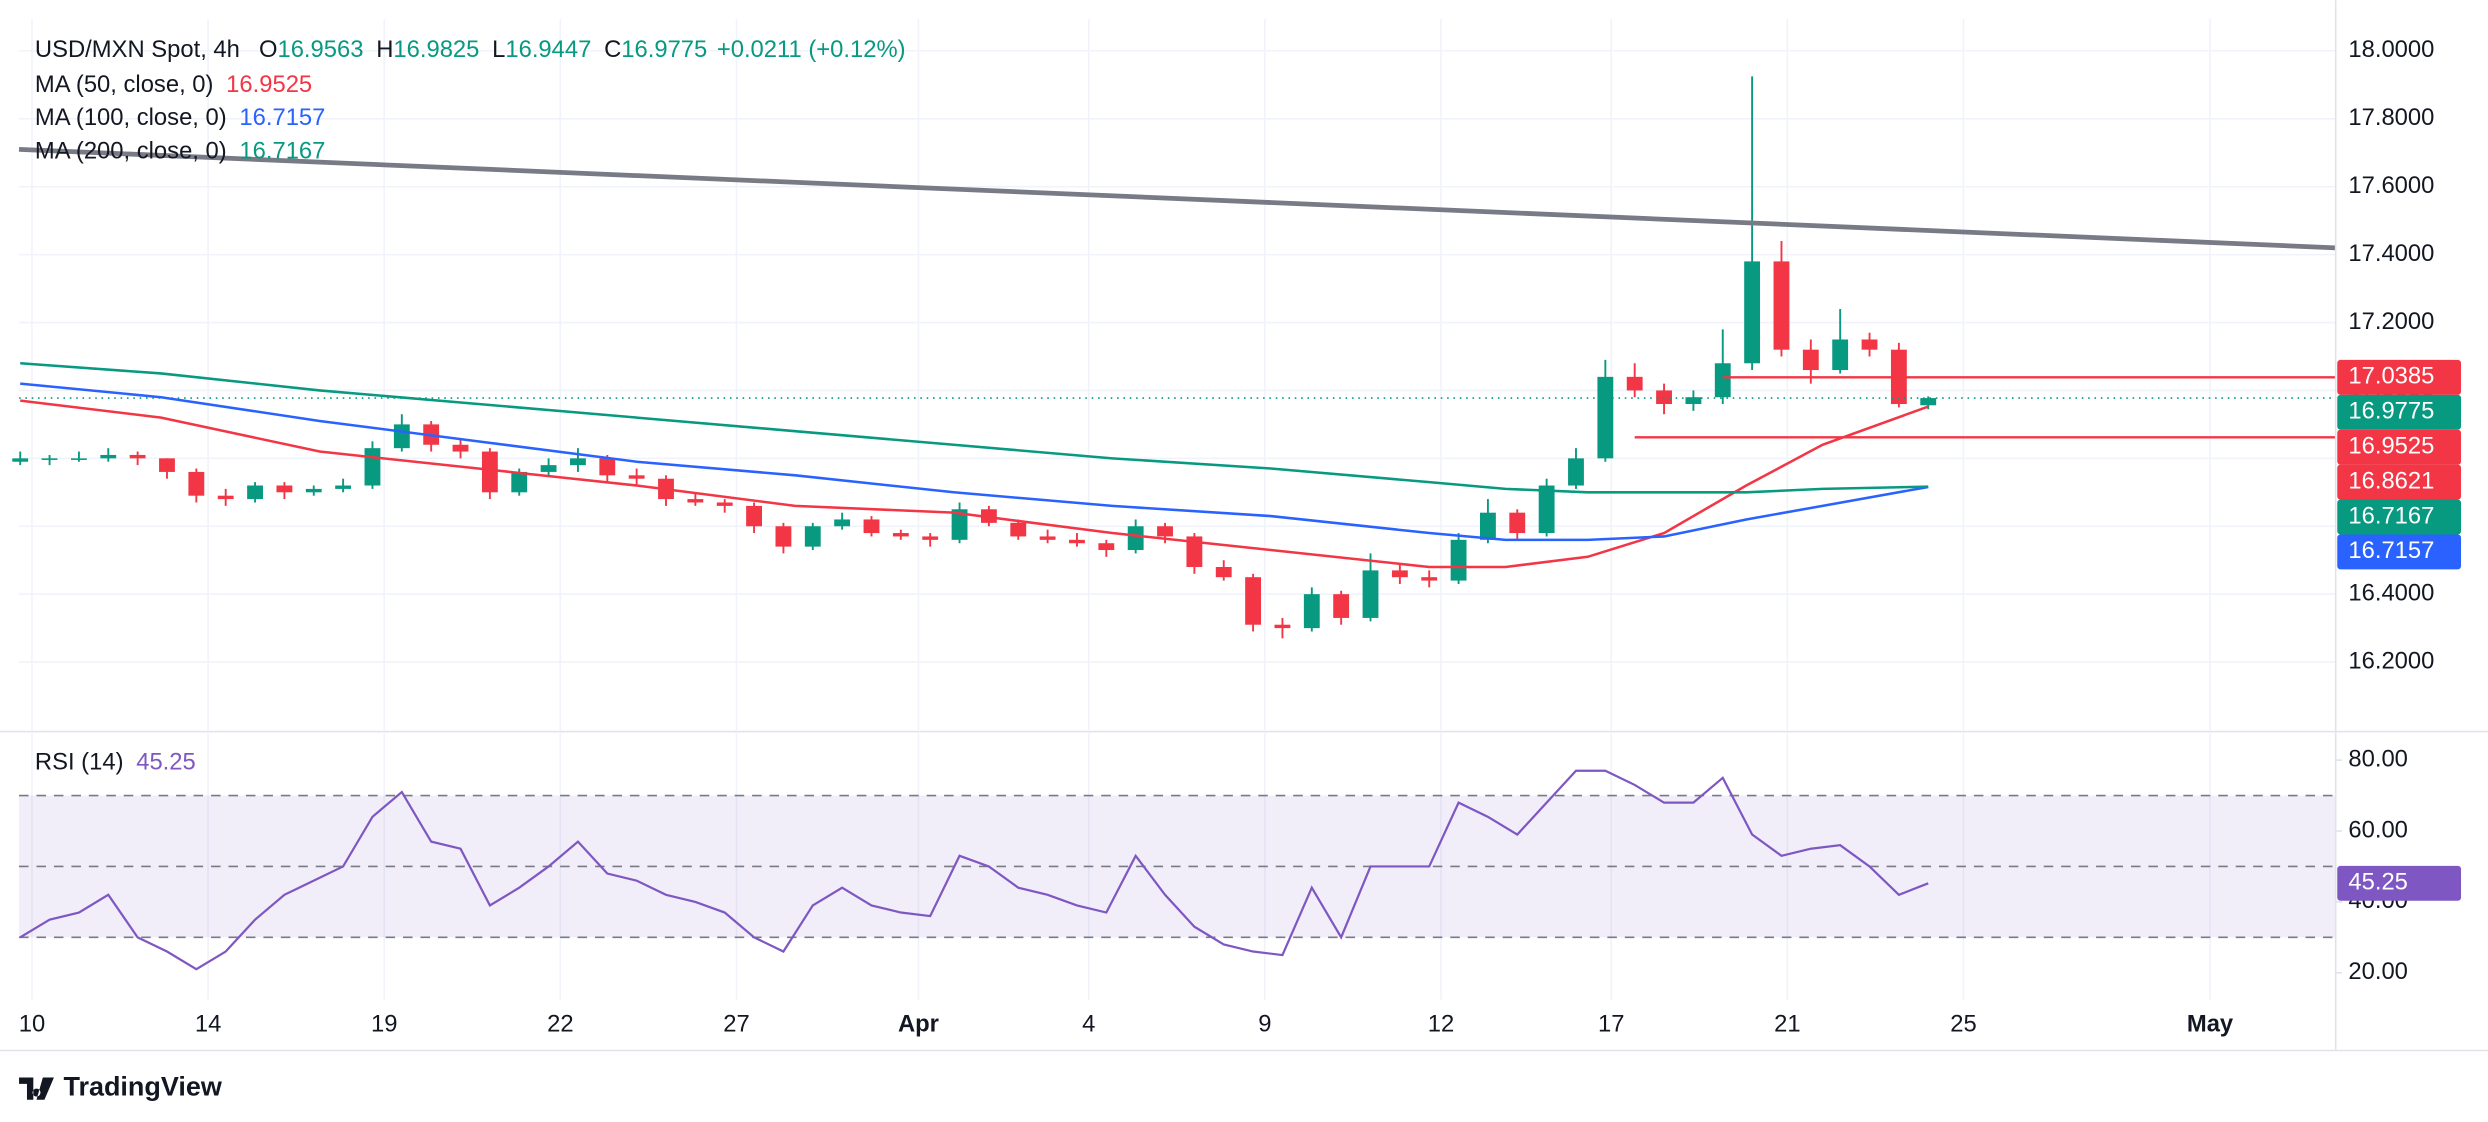 The height and width of the screenshot is (1122, 2488). Describe the element at coordinates (115, 762) in the screenshot. I see `legend-entry: RSI (14) 45.25` at that location.